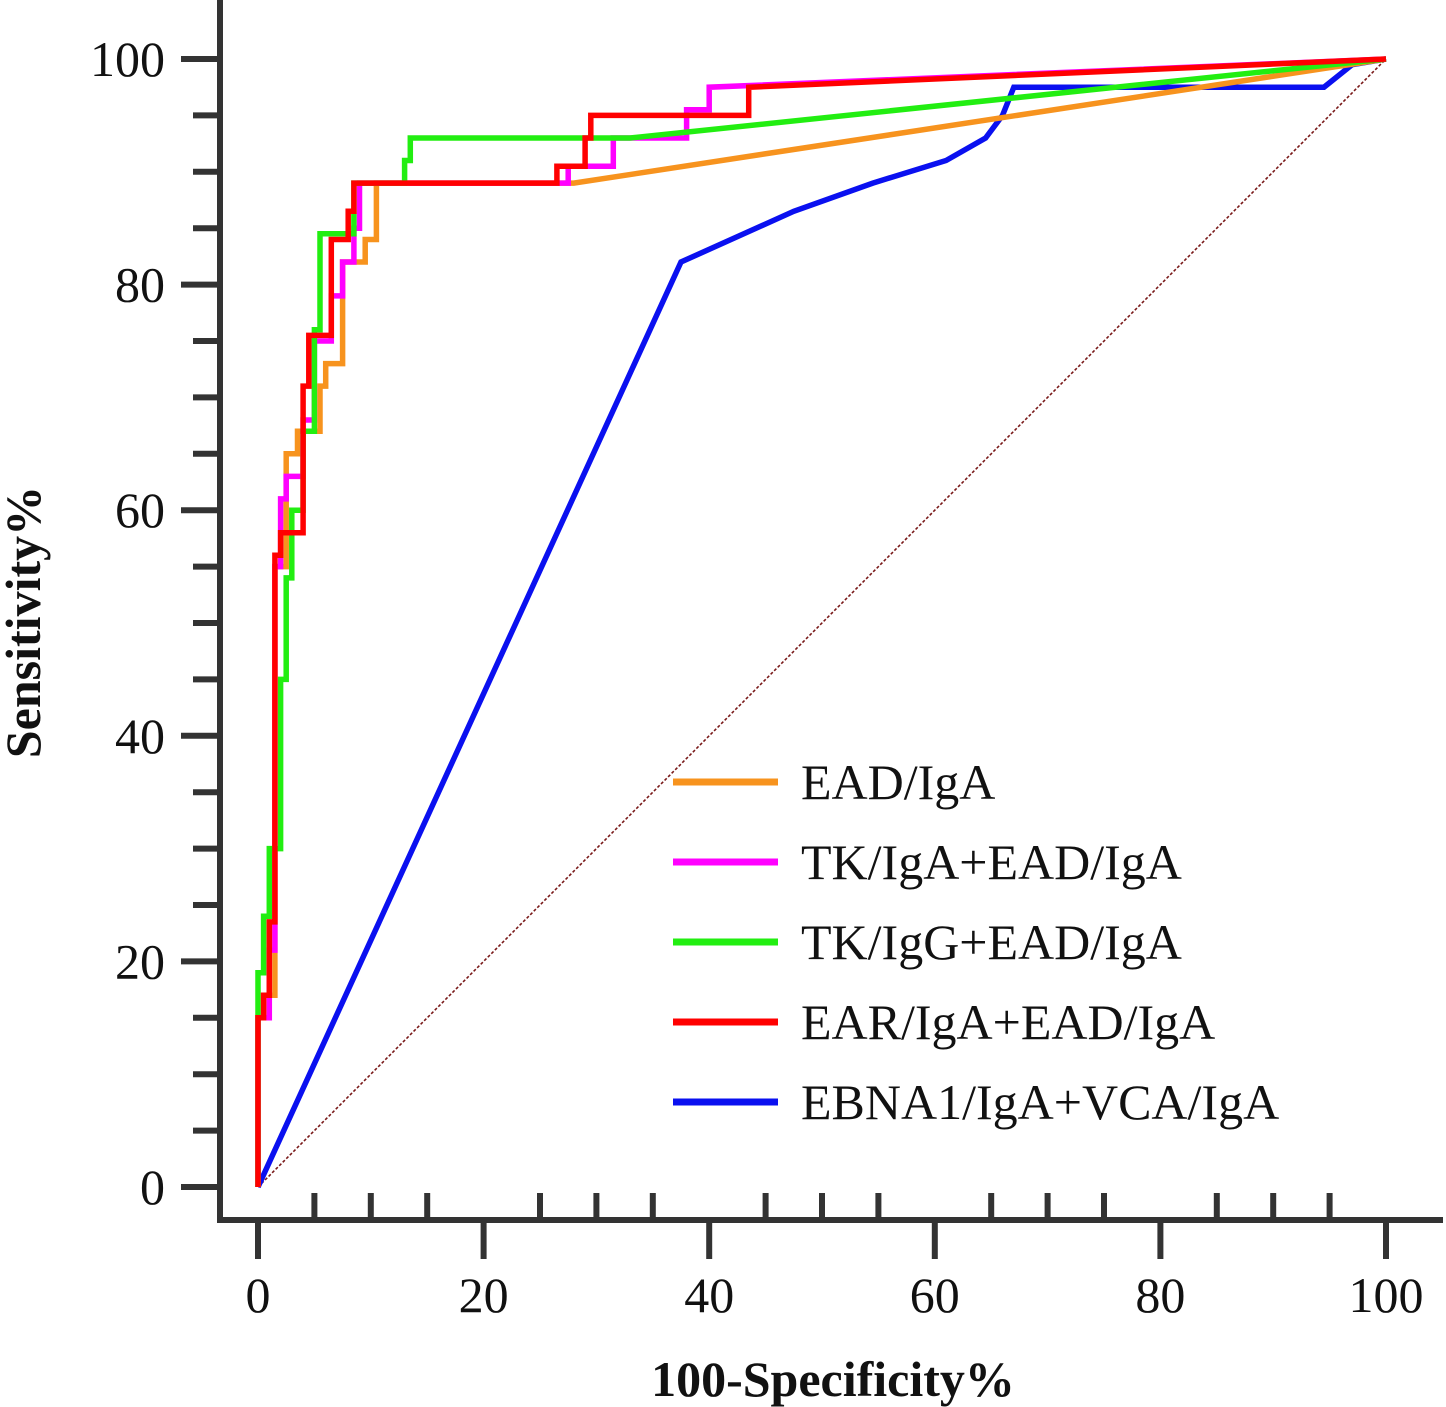 This screenshot has width=1446, height=1407. What do you see at coordinates (1008, 1022) in the screenshot?
I see `legend-label-ear-iga-ead-iga: EAR/IgA+EAD/IgA` at bounding box center [1008, 1022].